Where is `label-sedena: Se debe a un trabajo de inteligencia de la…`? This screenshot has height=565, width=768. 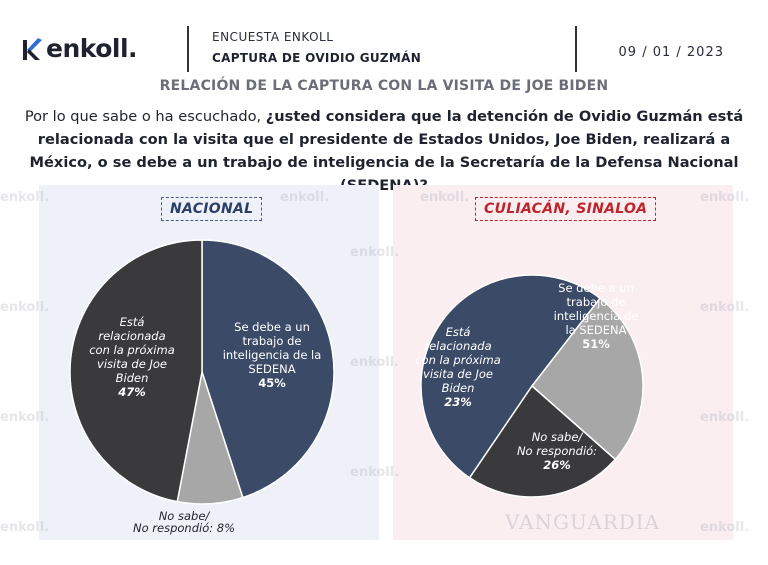
label-sedena: Se debe a un trabajo de inteligencia de la… is located at coordinates (272, 355).